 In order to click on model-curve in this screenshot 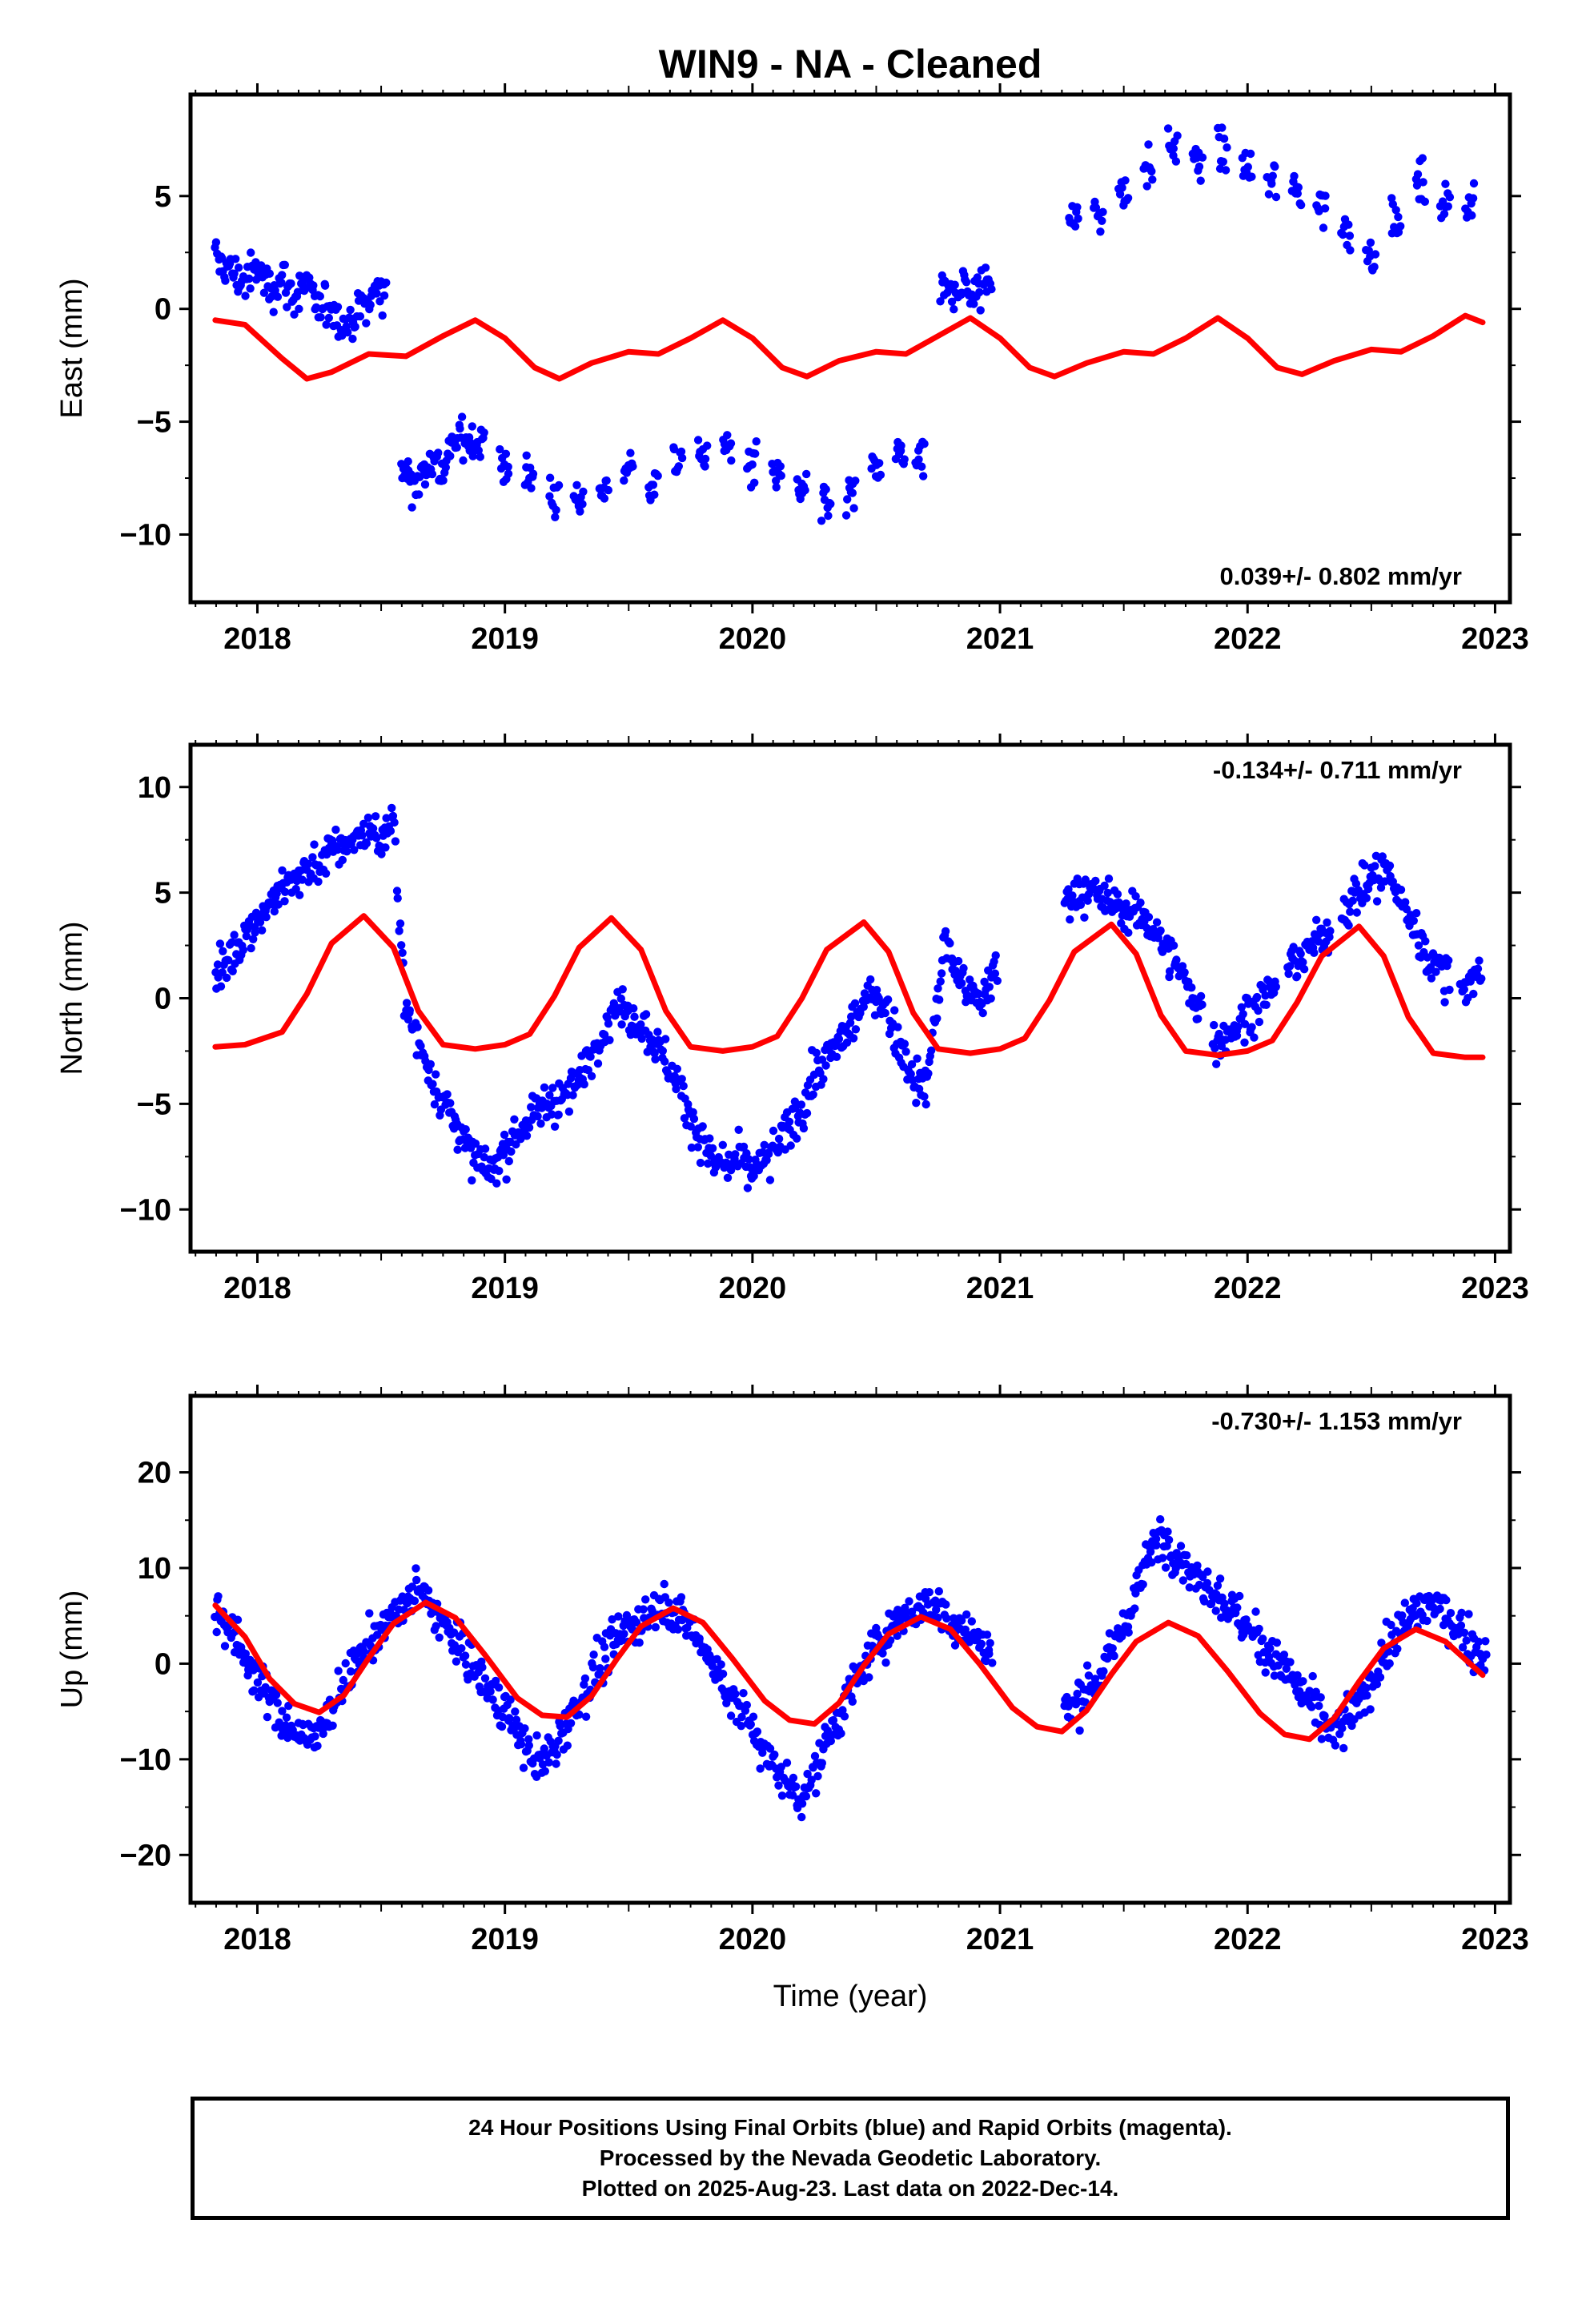, I will do `click(849, 347)`.